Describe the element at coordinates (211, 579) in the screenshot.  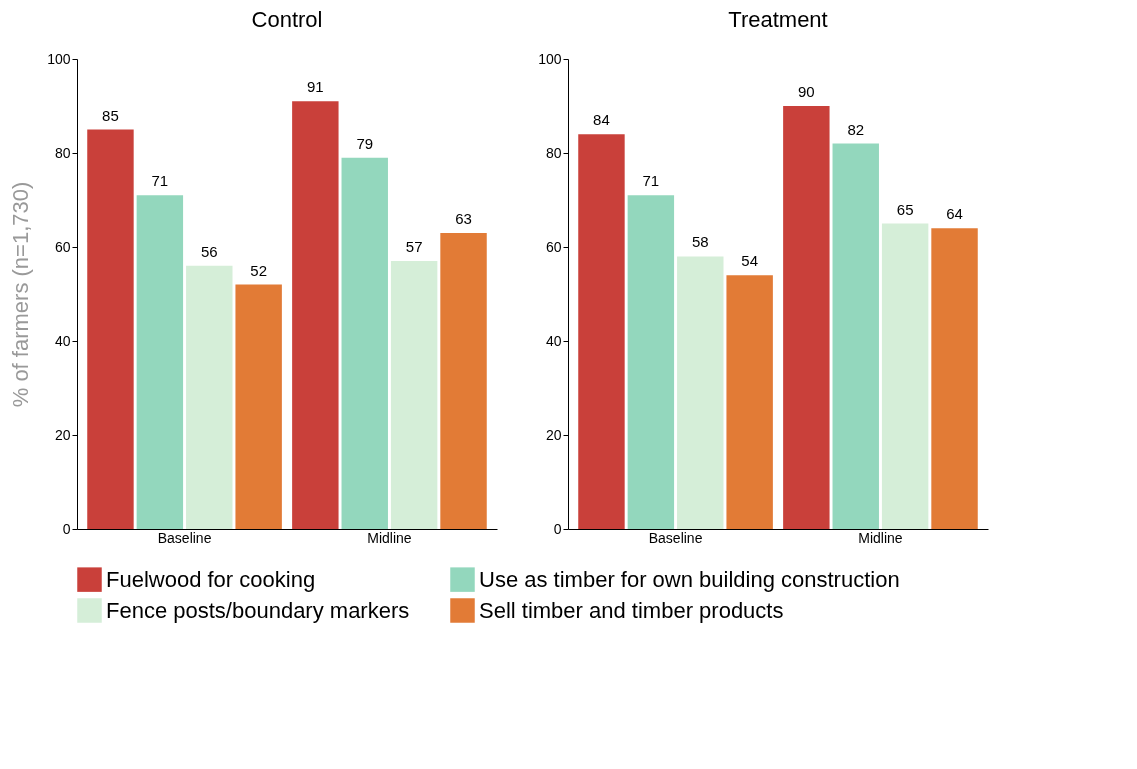
I see `legend-label: Fuelwood for cooking` at that location.